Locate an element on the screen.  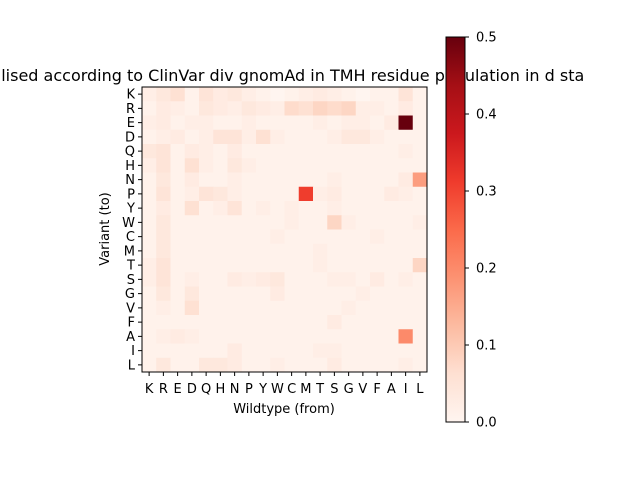
y-tick-label: F is located at coordinates (131, 323).